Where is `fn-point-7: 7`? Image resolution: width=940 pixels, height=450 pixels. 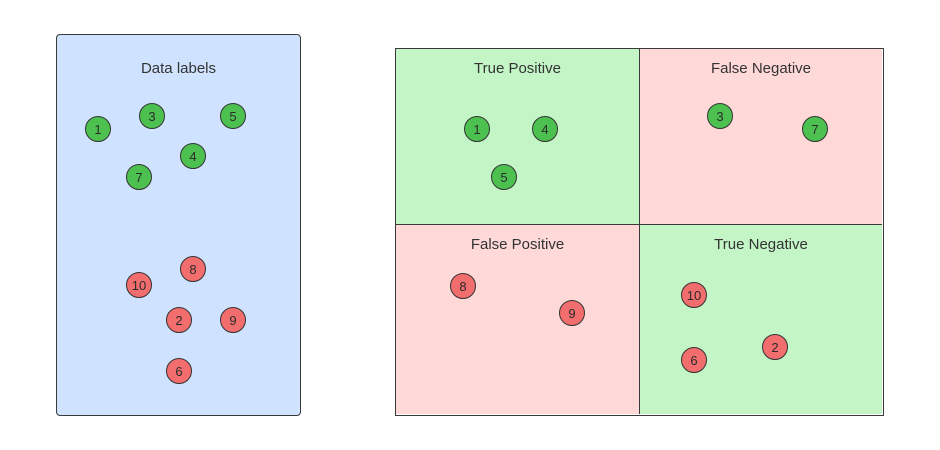
fn-point-7: 7 is located at coordinates (815, 129).